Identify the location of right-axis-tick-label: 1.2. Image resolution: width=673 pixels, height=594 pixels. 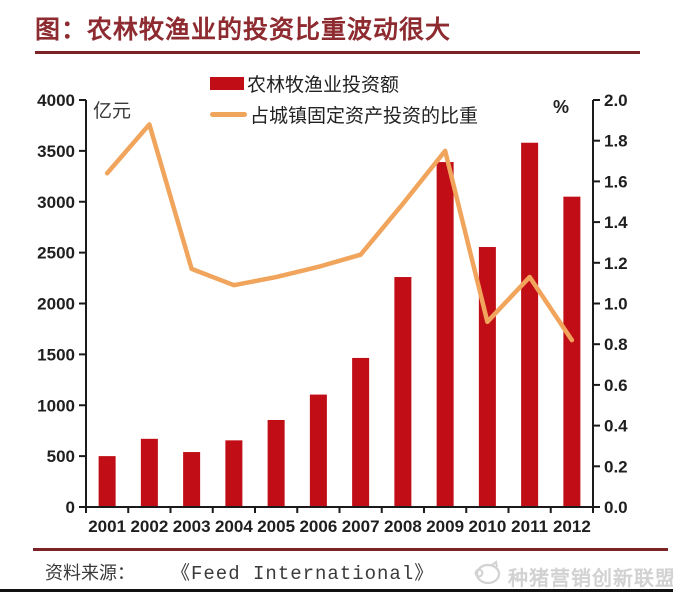
(616, 263).